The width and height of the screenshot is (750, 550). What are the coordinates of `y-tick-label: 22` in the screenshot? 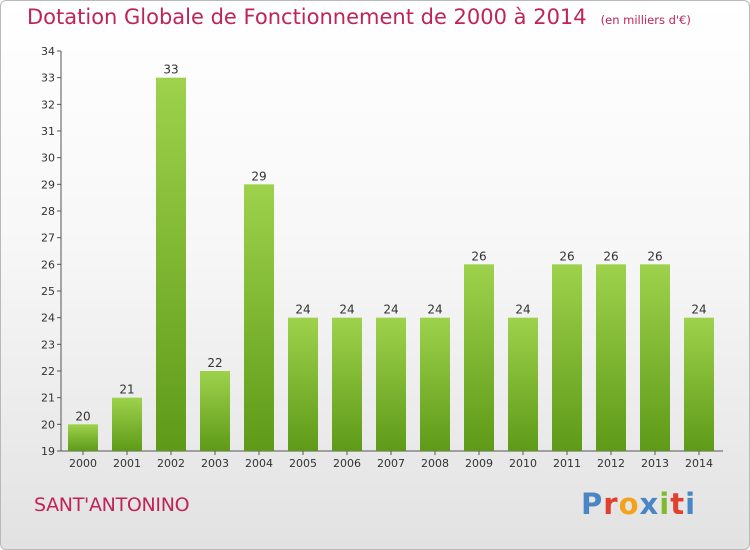 It's located at (48, 371).